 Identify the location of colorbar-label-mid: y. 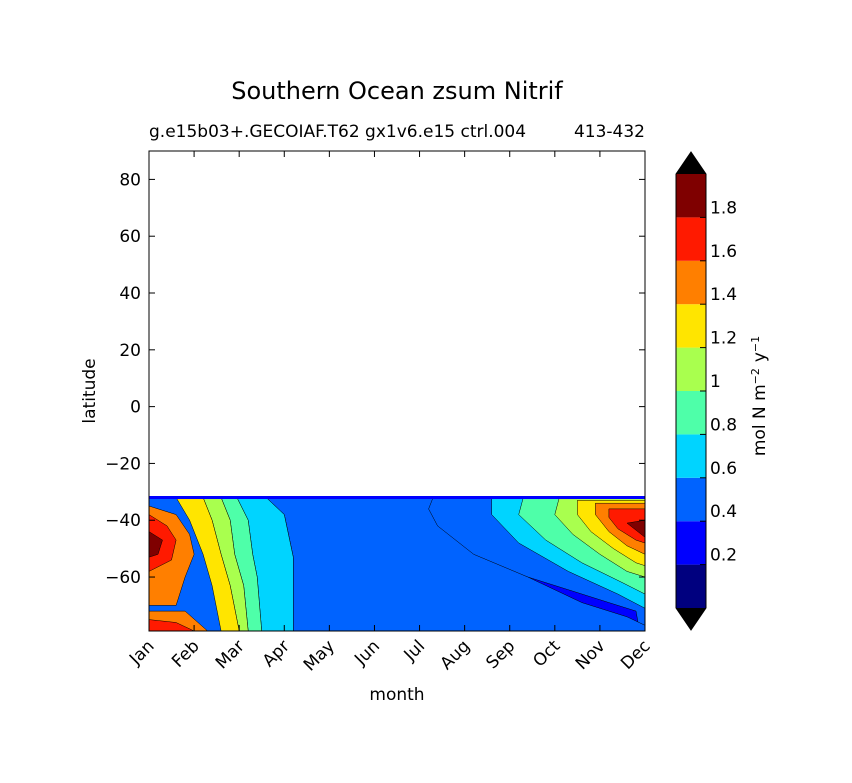
(760, 357).